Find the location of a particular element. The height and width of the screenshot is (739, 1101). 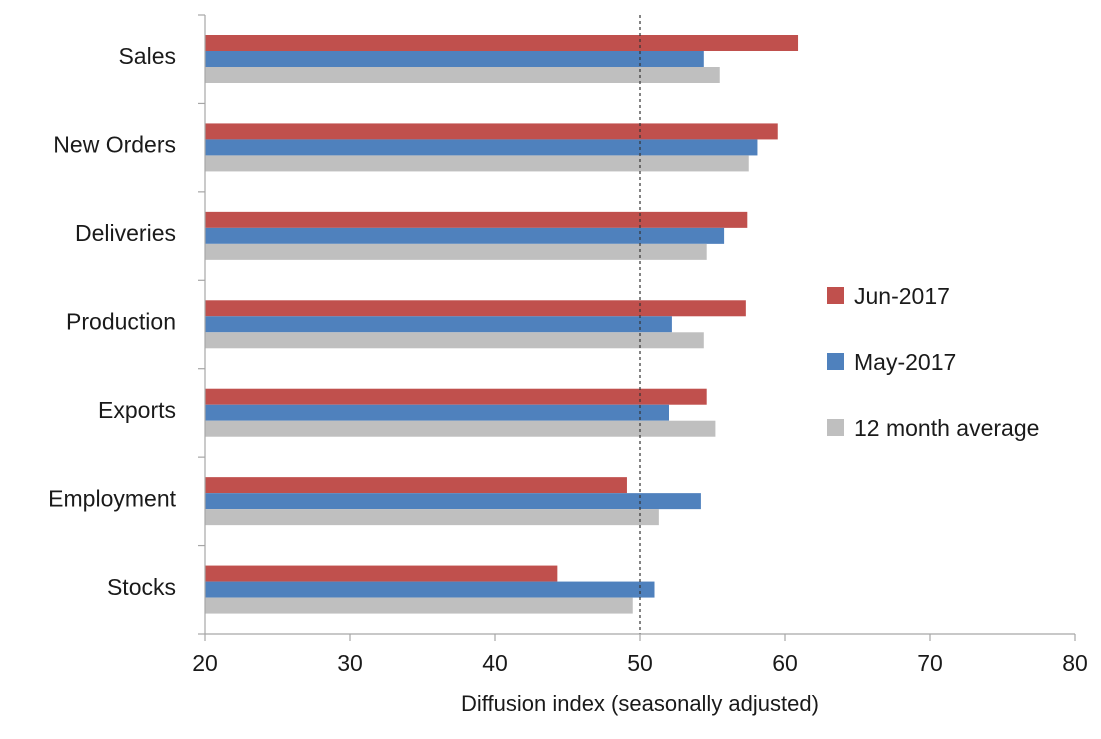

x-tick-label: 40 is located at coordinates (495, 663).